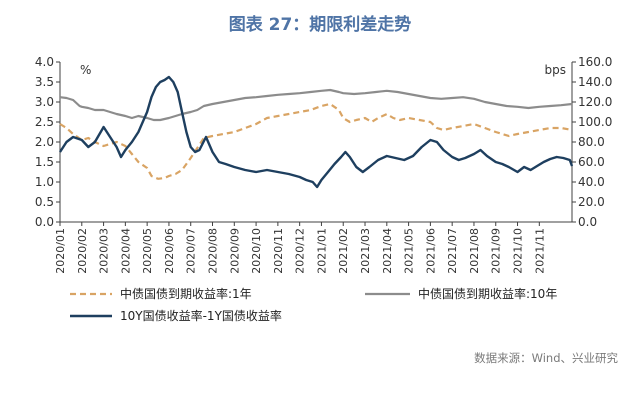 This screenshot has height=400, width=640. What do you see at coordinates (201, 315) in the screenshot?
I see `legend-label-spread: 10Y国债收益率-1Y国债收益率` at bounding box center [201, 315].